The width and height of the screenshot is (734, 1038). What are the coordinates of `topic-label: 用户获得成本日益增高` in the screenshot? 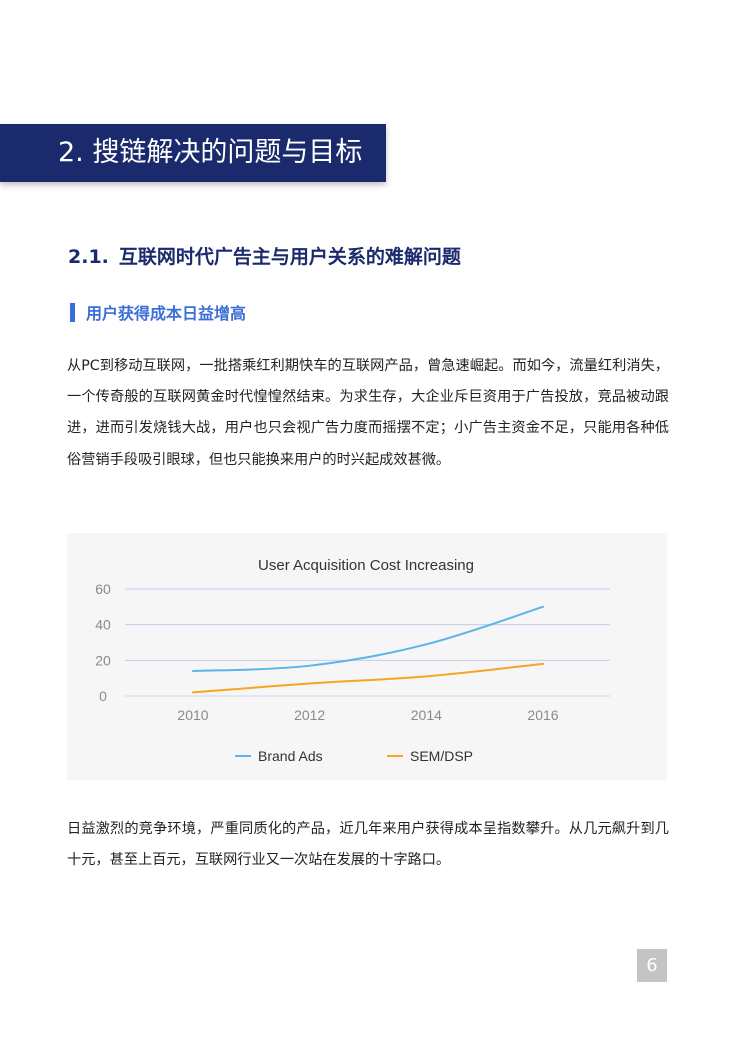 It's located at (166, 313).